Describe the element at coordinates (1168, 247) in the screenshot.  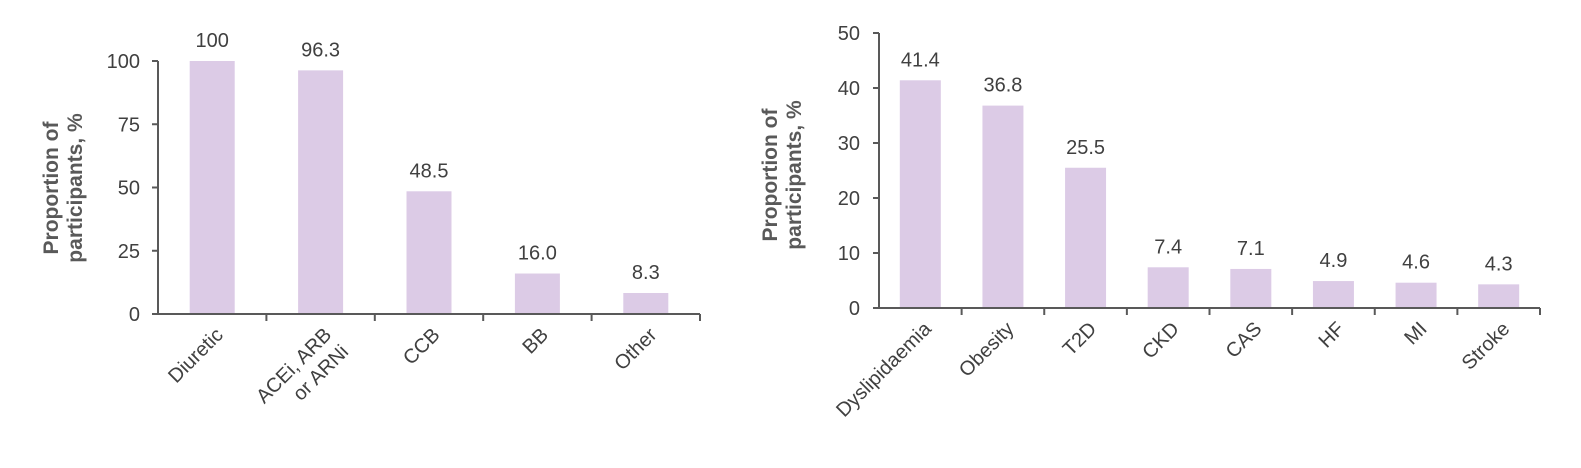
I see `data-label: 7.4` at that location.